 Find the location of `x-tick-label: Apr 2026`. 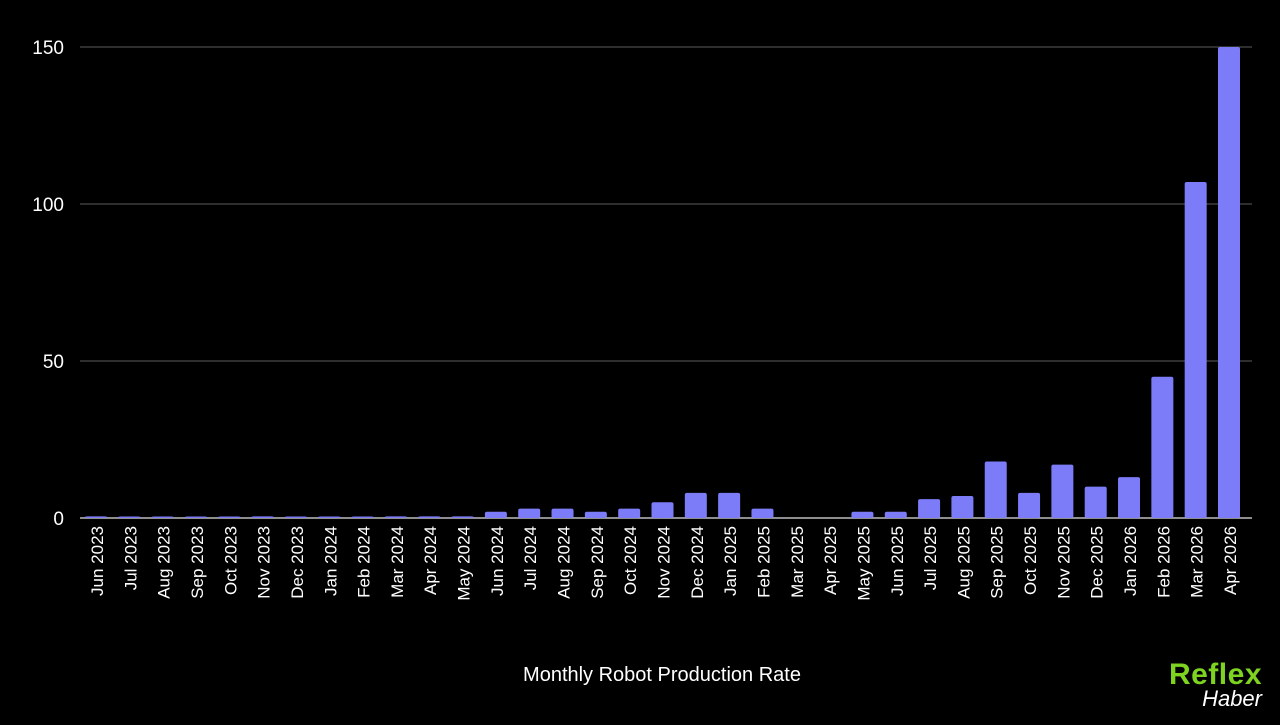

x-tick-label: Apr 2026 is located at coordinates (1230, 560).